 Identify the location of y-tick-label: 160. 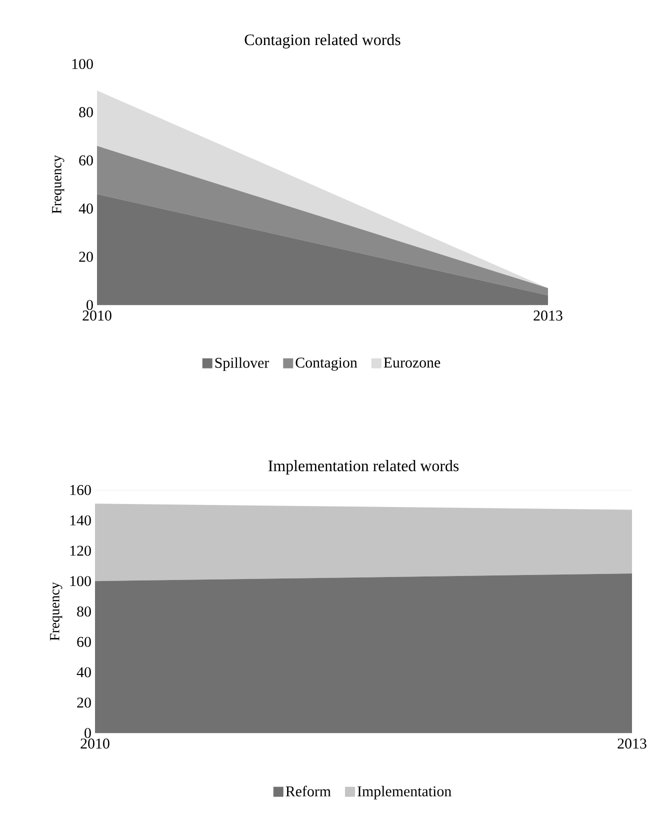
(80, 490).